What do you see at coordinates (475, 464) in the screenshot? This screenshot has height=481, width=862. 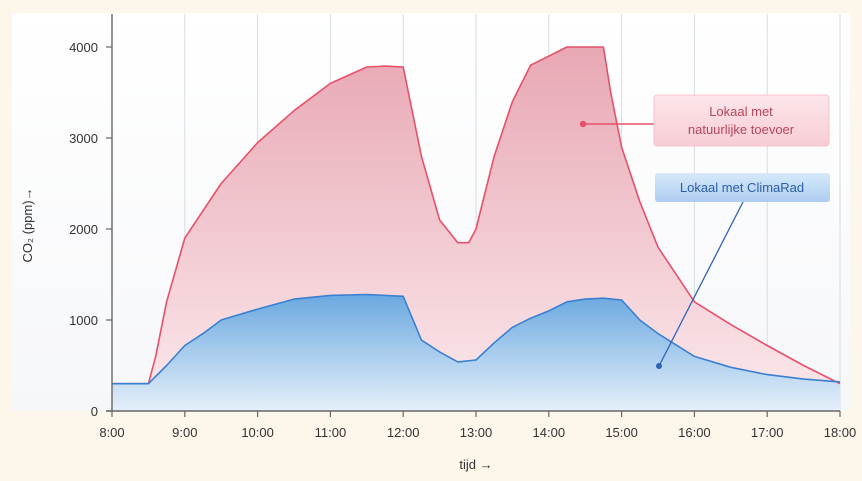 I see `x-axis-title: tijd →` at bounding box center [475, 464].